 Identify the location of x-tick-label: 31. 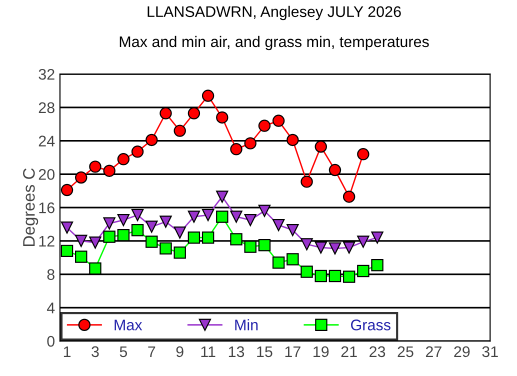
(490, 352).